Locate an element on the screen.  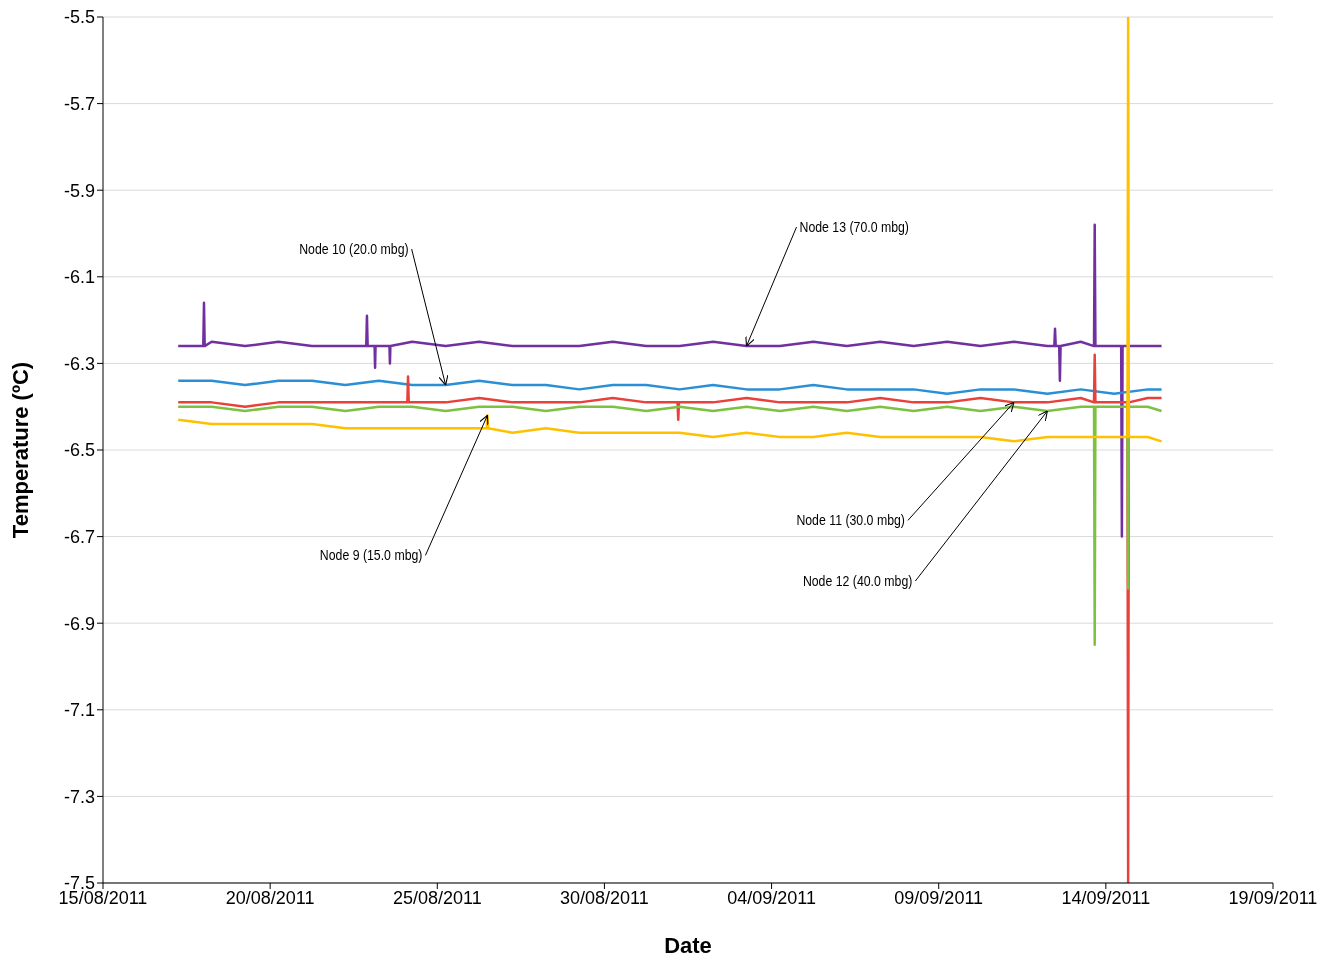
x-tick-label: 30/08/2011 is located at coordinates (604, 897).